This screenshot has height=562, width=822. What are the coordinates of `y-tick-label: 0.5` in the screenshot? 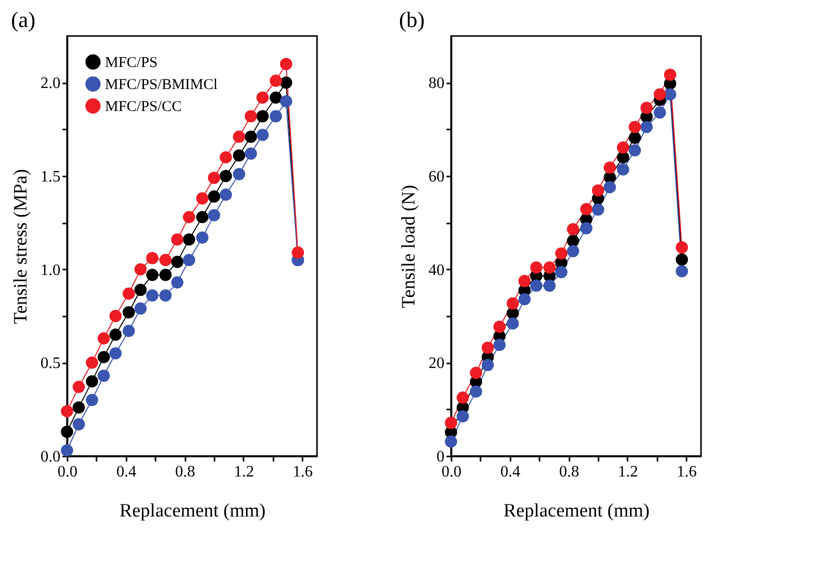 It's located at (50, 363).